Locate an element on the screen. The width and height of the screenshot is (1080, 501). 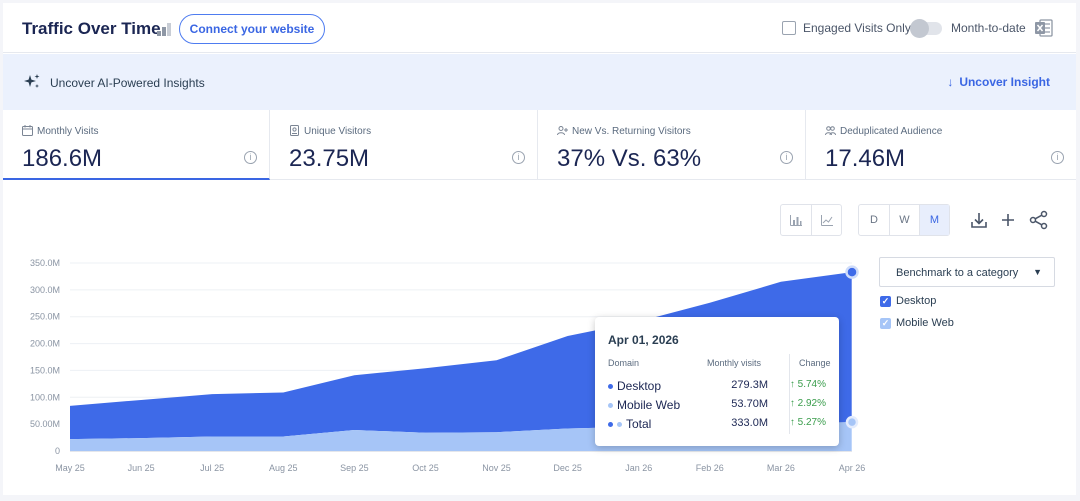
widget-title: Traffic Over Time is located at coordinates (91, 28).